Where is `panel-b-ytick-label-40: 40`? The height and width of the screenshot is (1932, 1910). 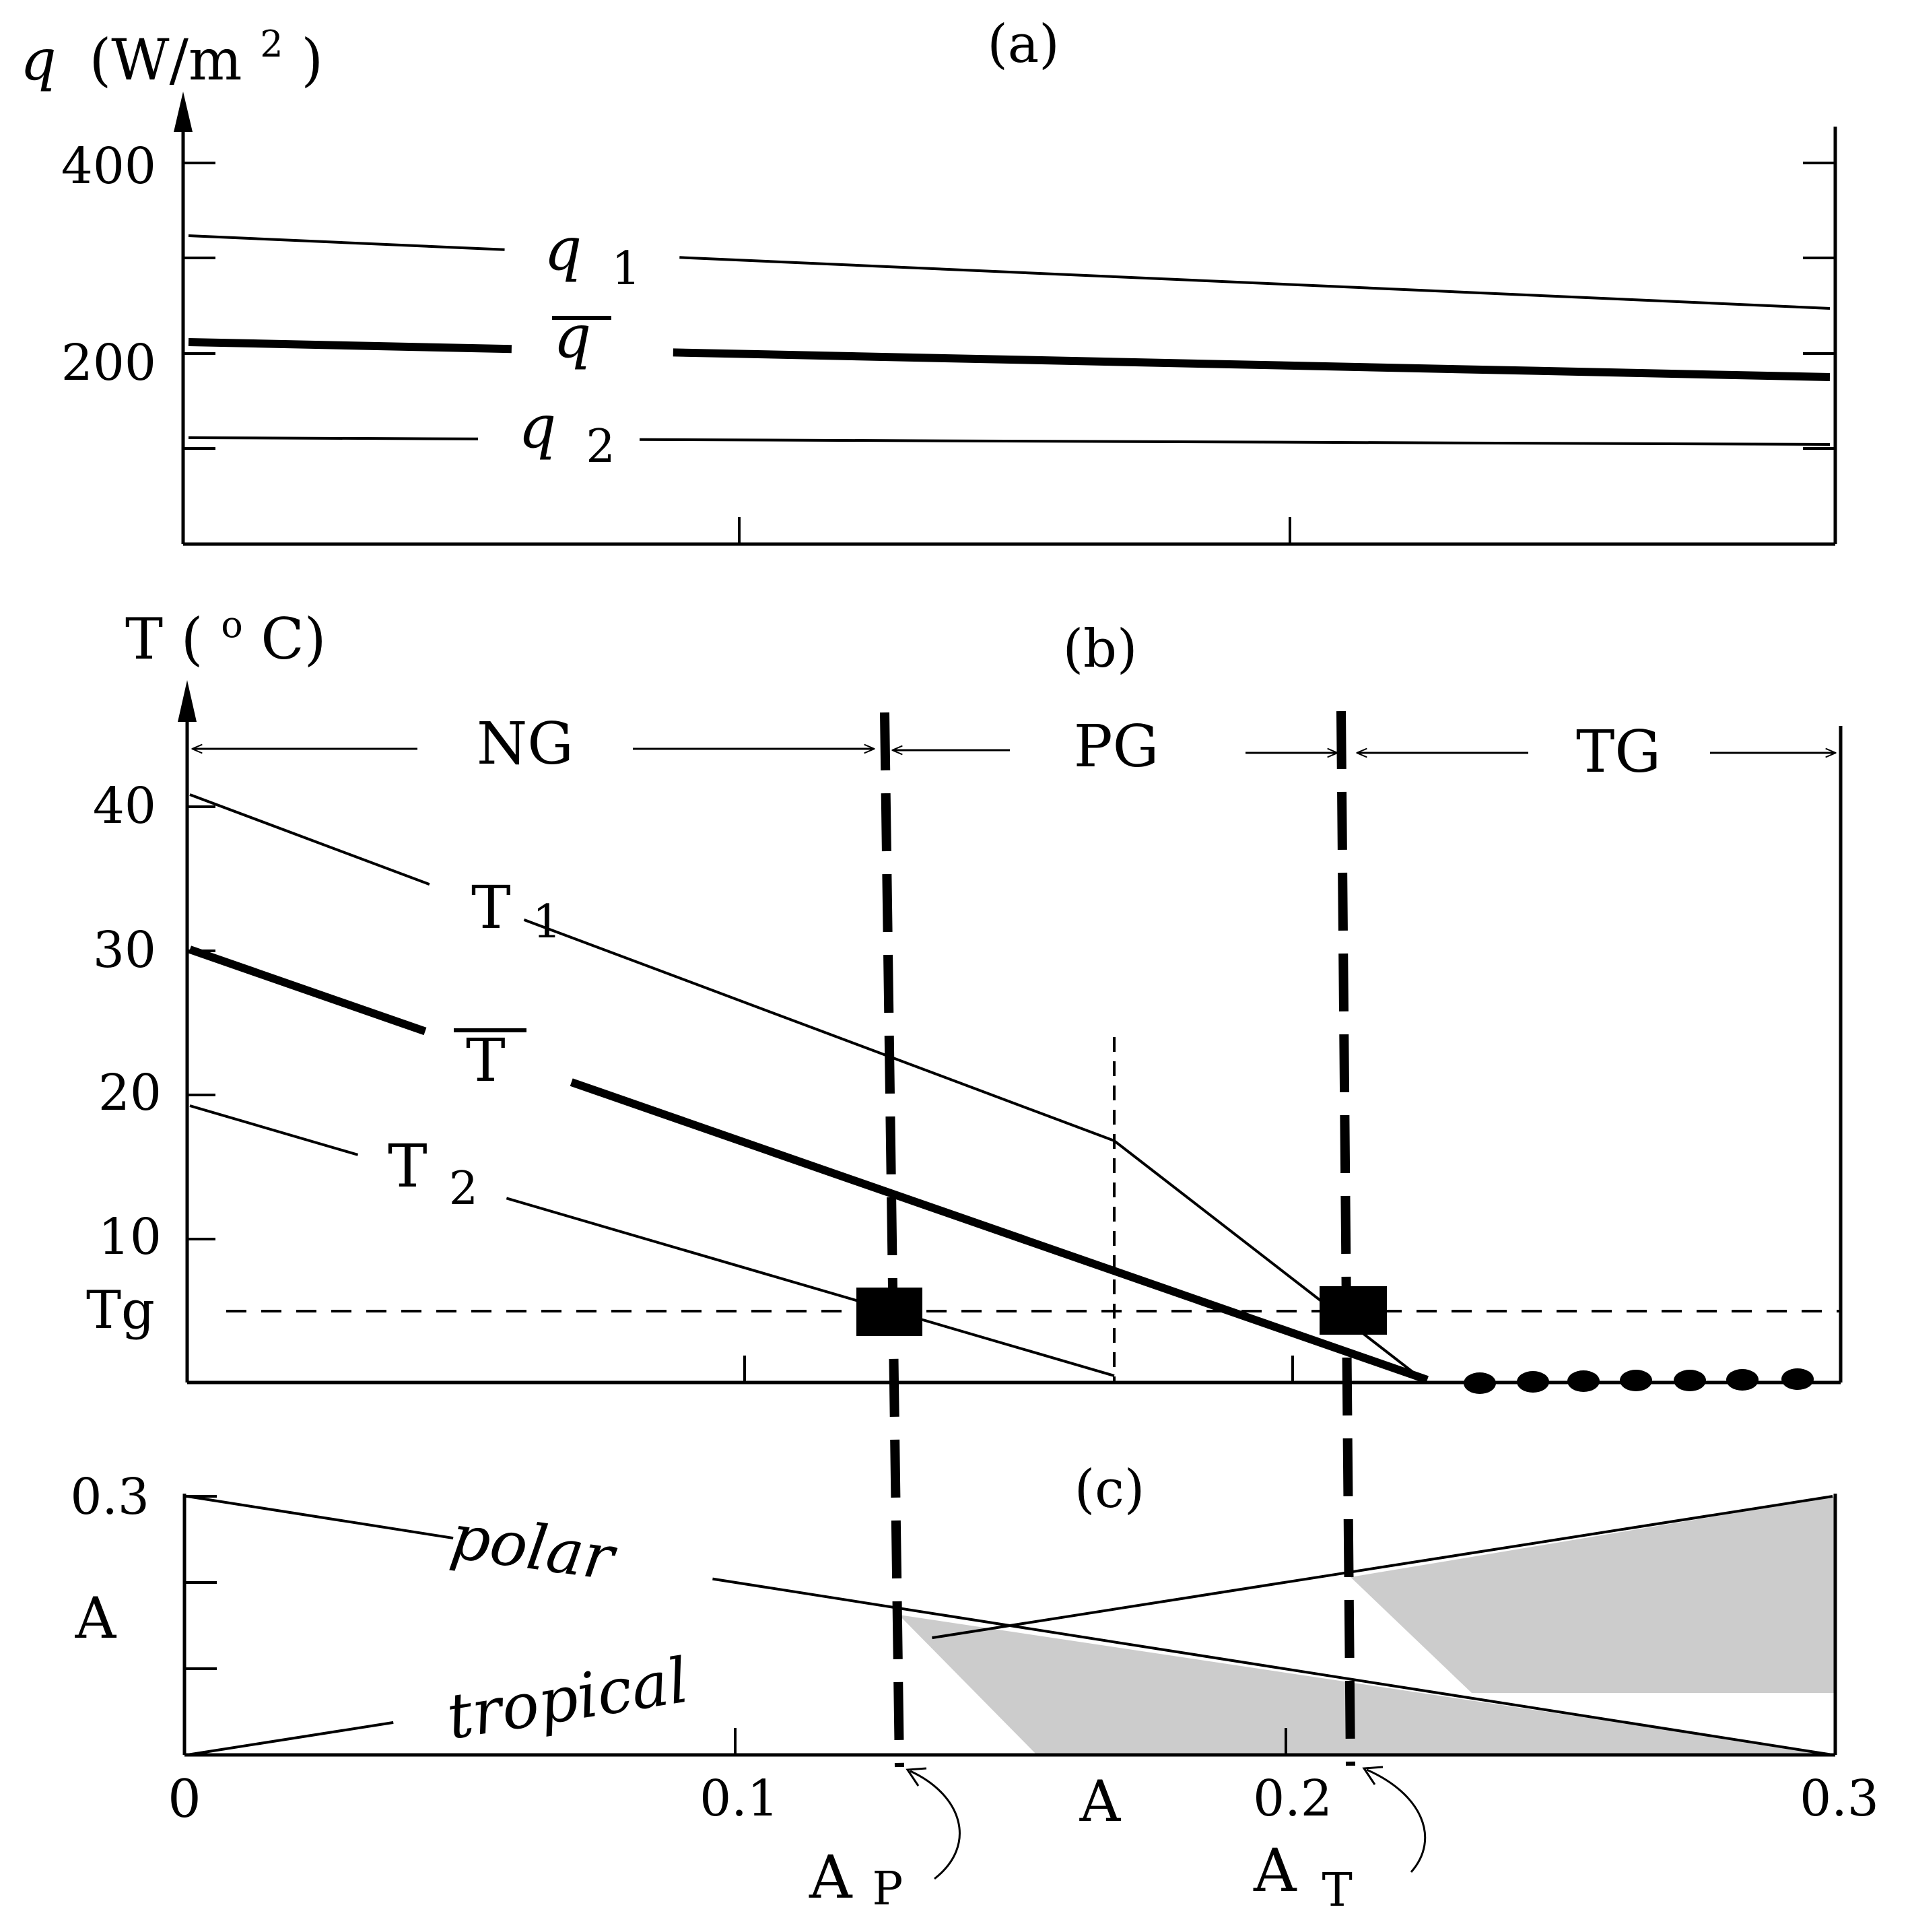
panel-b-ytick-label-40: 40 is located at coordinates (125, 806).